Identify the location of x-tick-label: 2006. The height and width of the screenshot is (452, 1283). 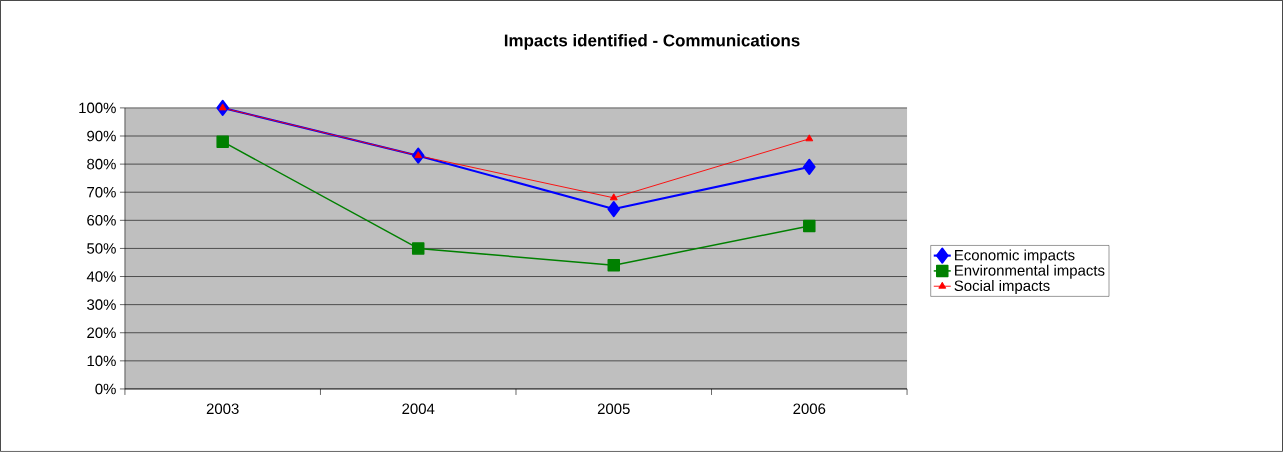
(809, 409).